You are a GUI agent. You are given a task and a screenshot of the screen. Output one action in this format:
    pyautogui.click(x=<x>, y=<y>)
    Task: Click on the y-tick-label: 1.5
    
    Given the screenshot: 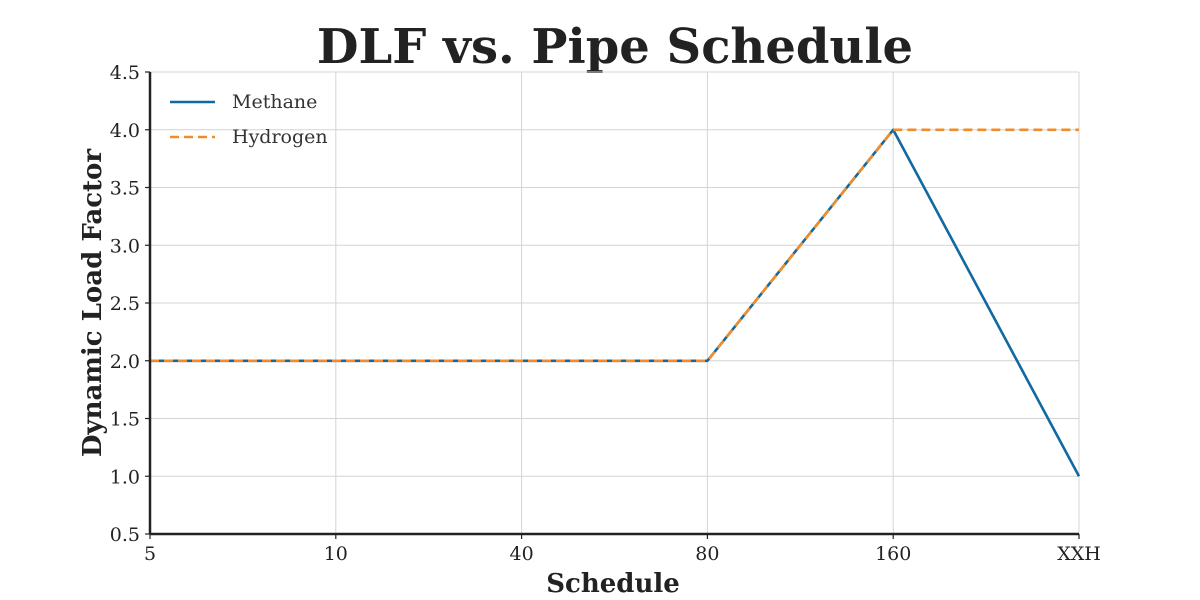 What is the action you would take?
    pyautogui.click(x=125, y=420)
    